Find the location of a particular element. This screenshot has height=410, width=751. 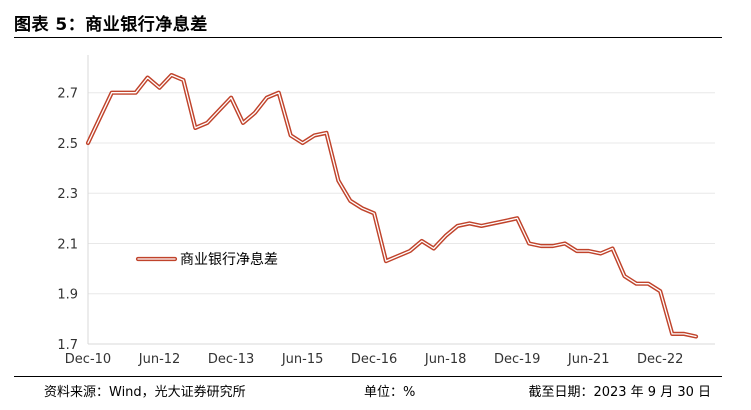

y-tick-label: 1.9 is located at coordinates (67, 295).